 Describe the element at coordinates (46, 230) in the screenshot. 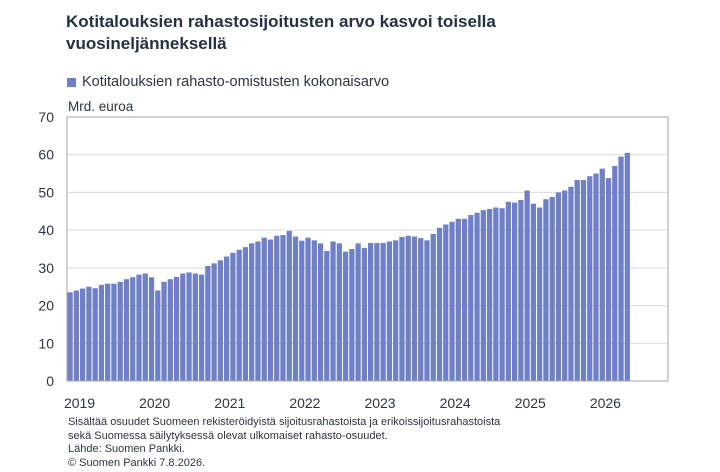

I see `y-tick-label-40: 40` at that location.